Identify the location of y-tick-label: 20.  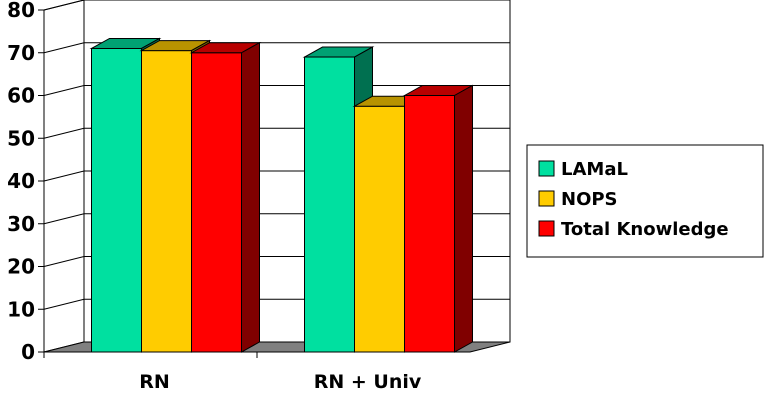
(21, 267).